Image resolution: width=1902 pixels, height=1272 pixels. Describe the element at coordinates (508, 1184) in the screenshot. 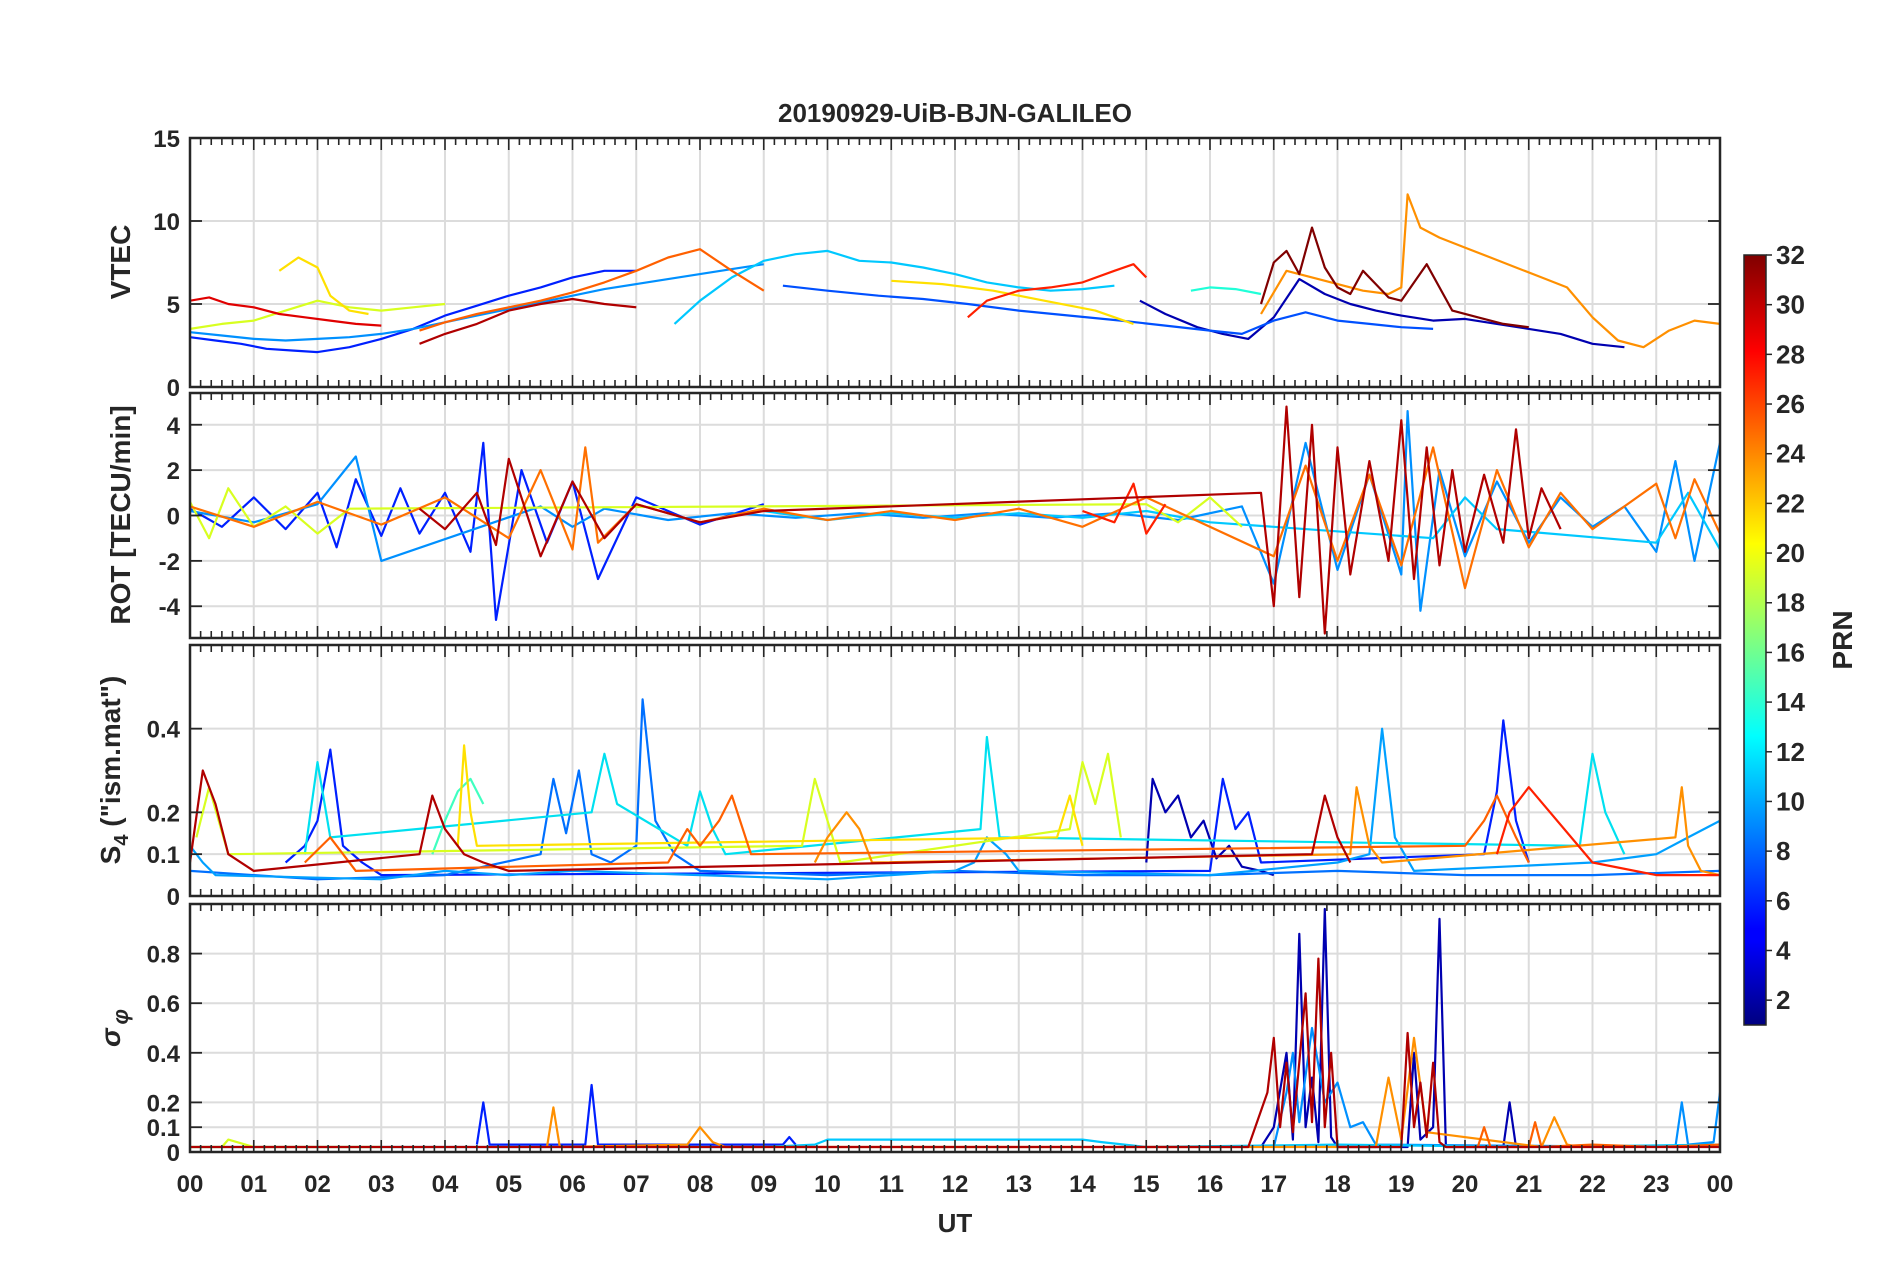

I see `x-tick-label: 05` at that location.